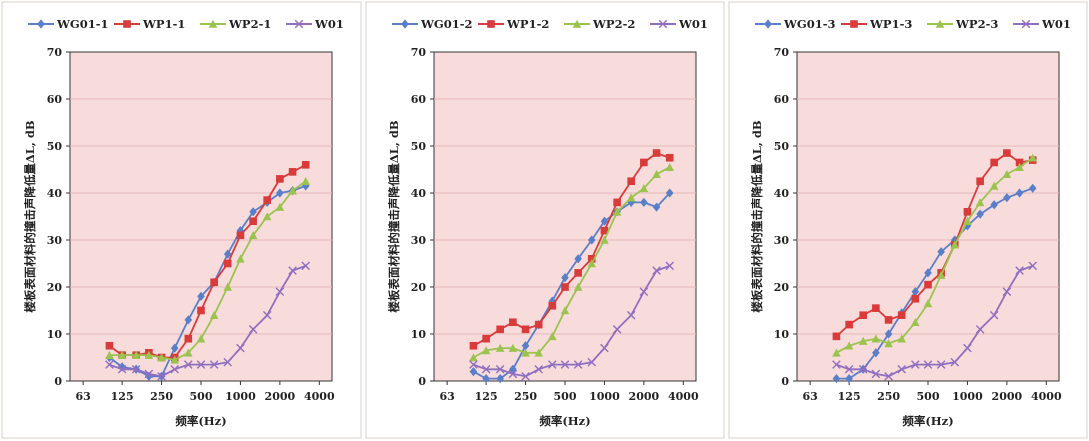  What do you see at coordinates (513, 24) in the screenshot?
I see `legend-item-2: WP1-2` at bounding box center [513, 24].